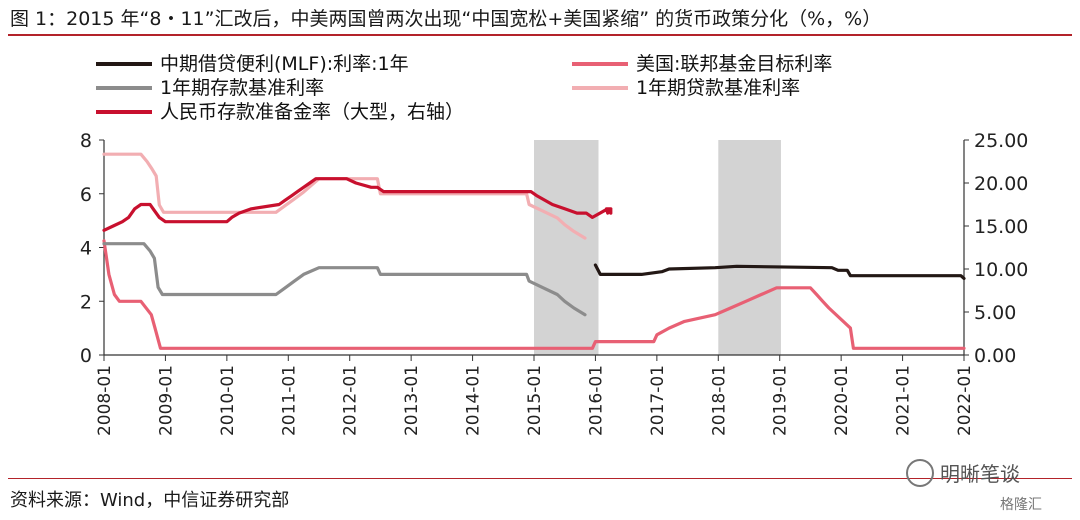 The width and height of the screenshot is (1080, 520). I want to click on x-tick-label: 2012-01, so click(351, 400).